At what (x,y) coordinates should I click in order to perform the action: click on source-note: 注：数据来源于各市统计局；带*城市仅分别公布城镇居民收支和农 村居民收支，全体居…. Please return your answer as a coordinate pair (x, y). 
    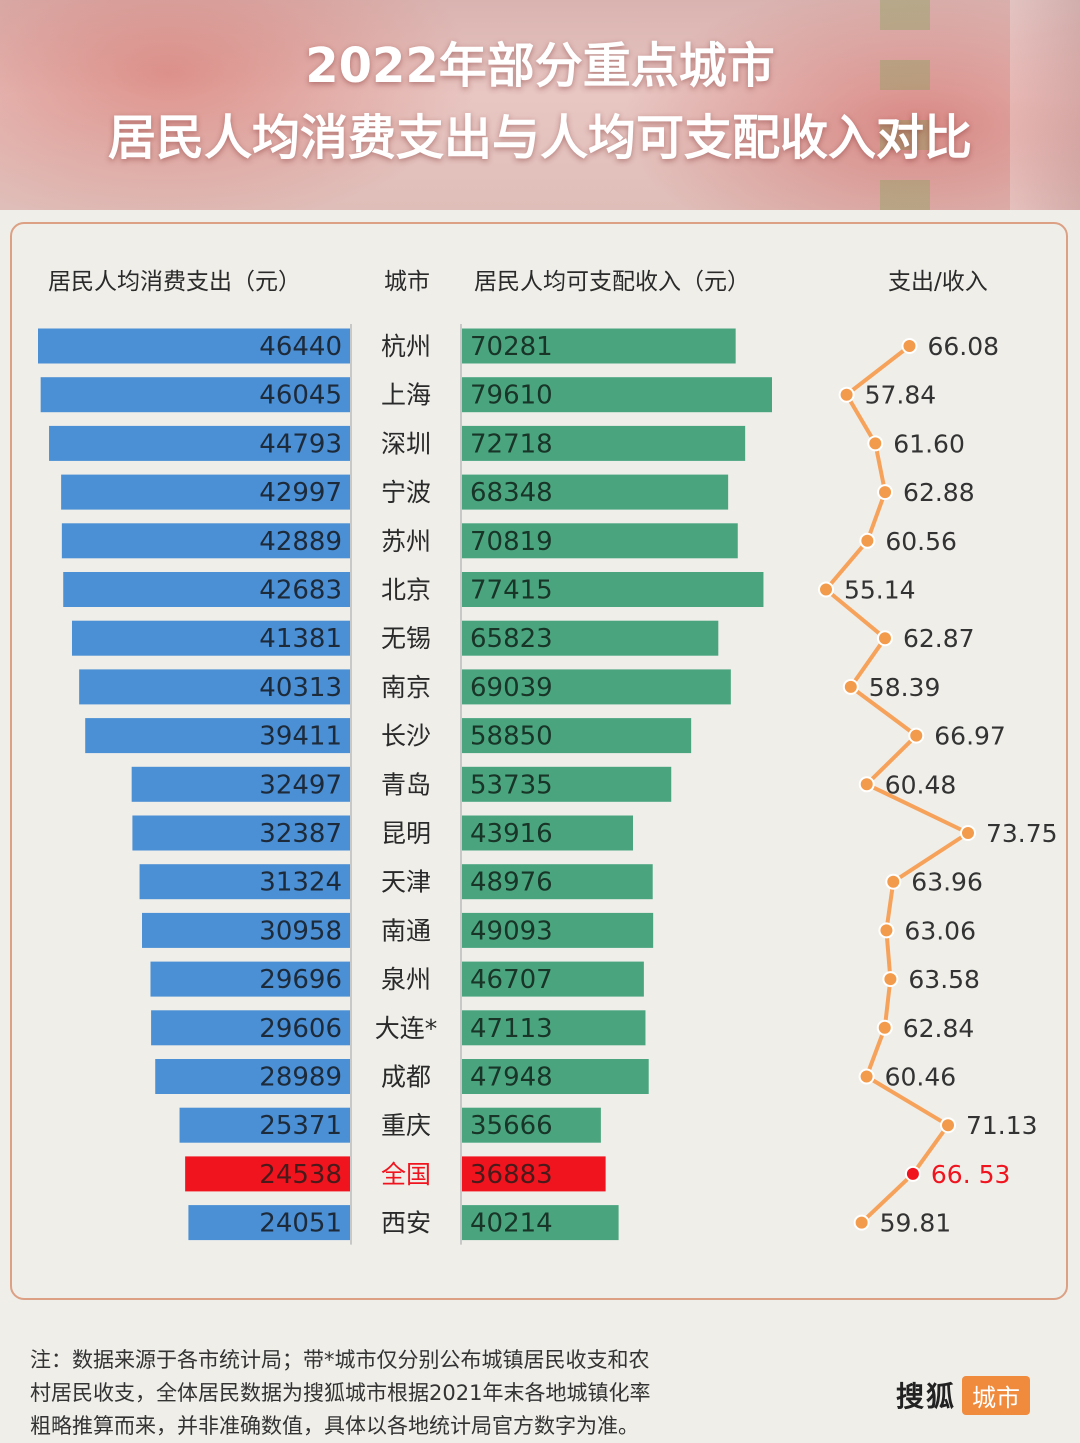
    Looking at the image, I should click on (395, 1393).